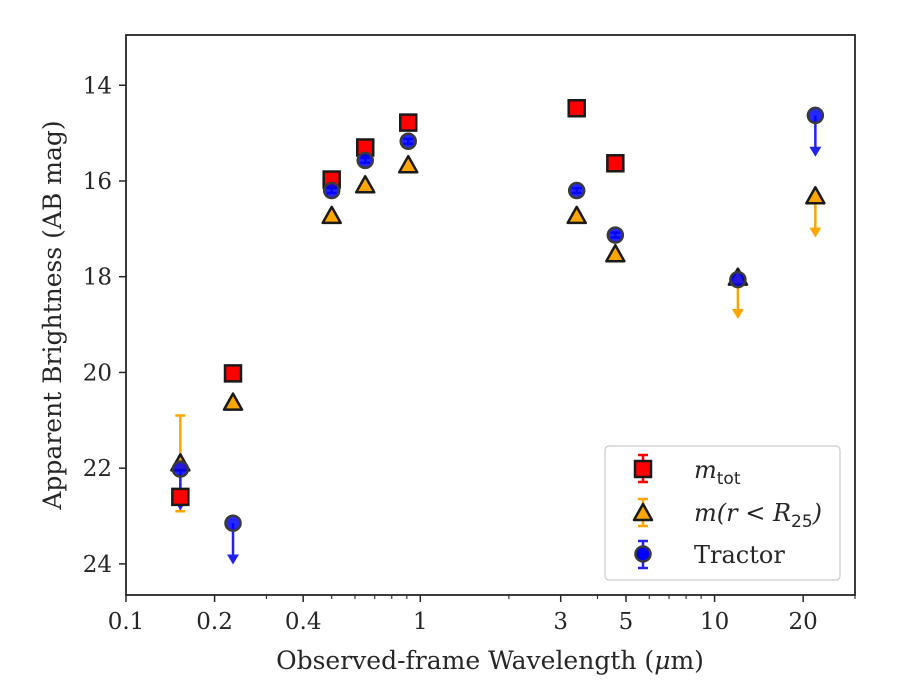 The height and width of the screenshot is (700, 900). What do you see at coordinates (560, 622) in the screenshot?
I see `x-tick-label: 3` at bounding box center [560, 622].